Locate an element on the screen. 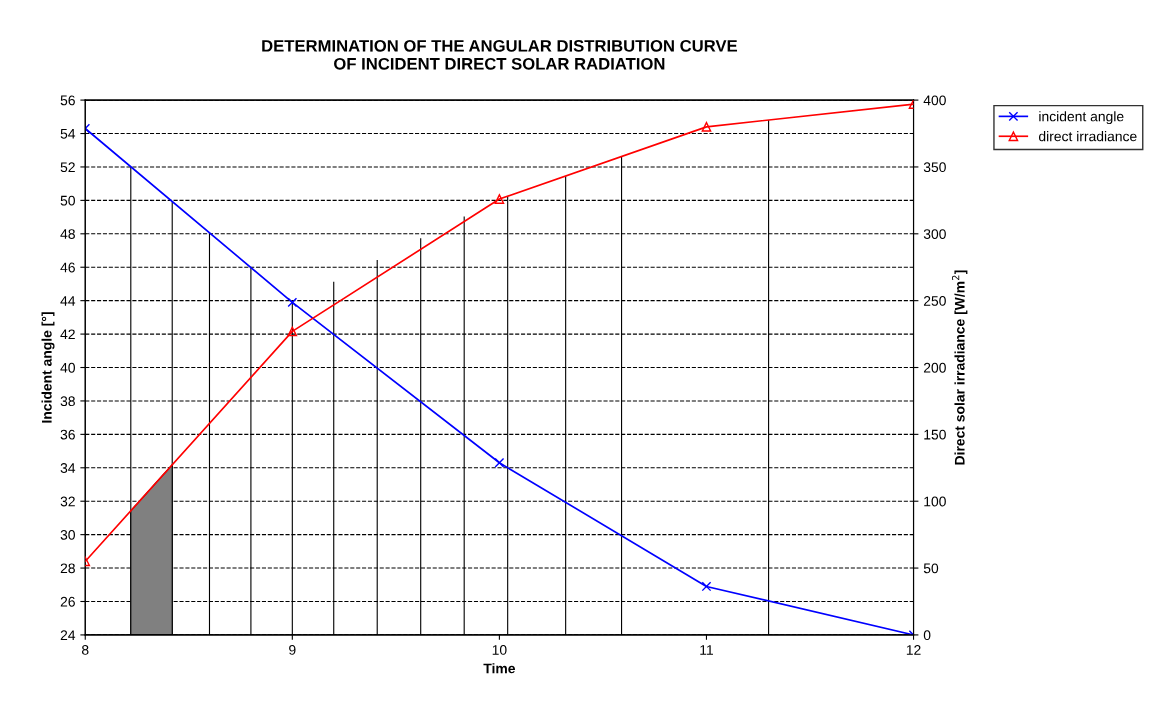  y-tick-label: 42 is located at coordinates (67, 334).